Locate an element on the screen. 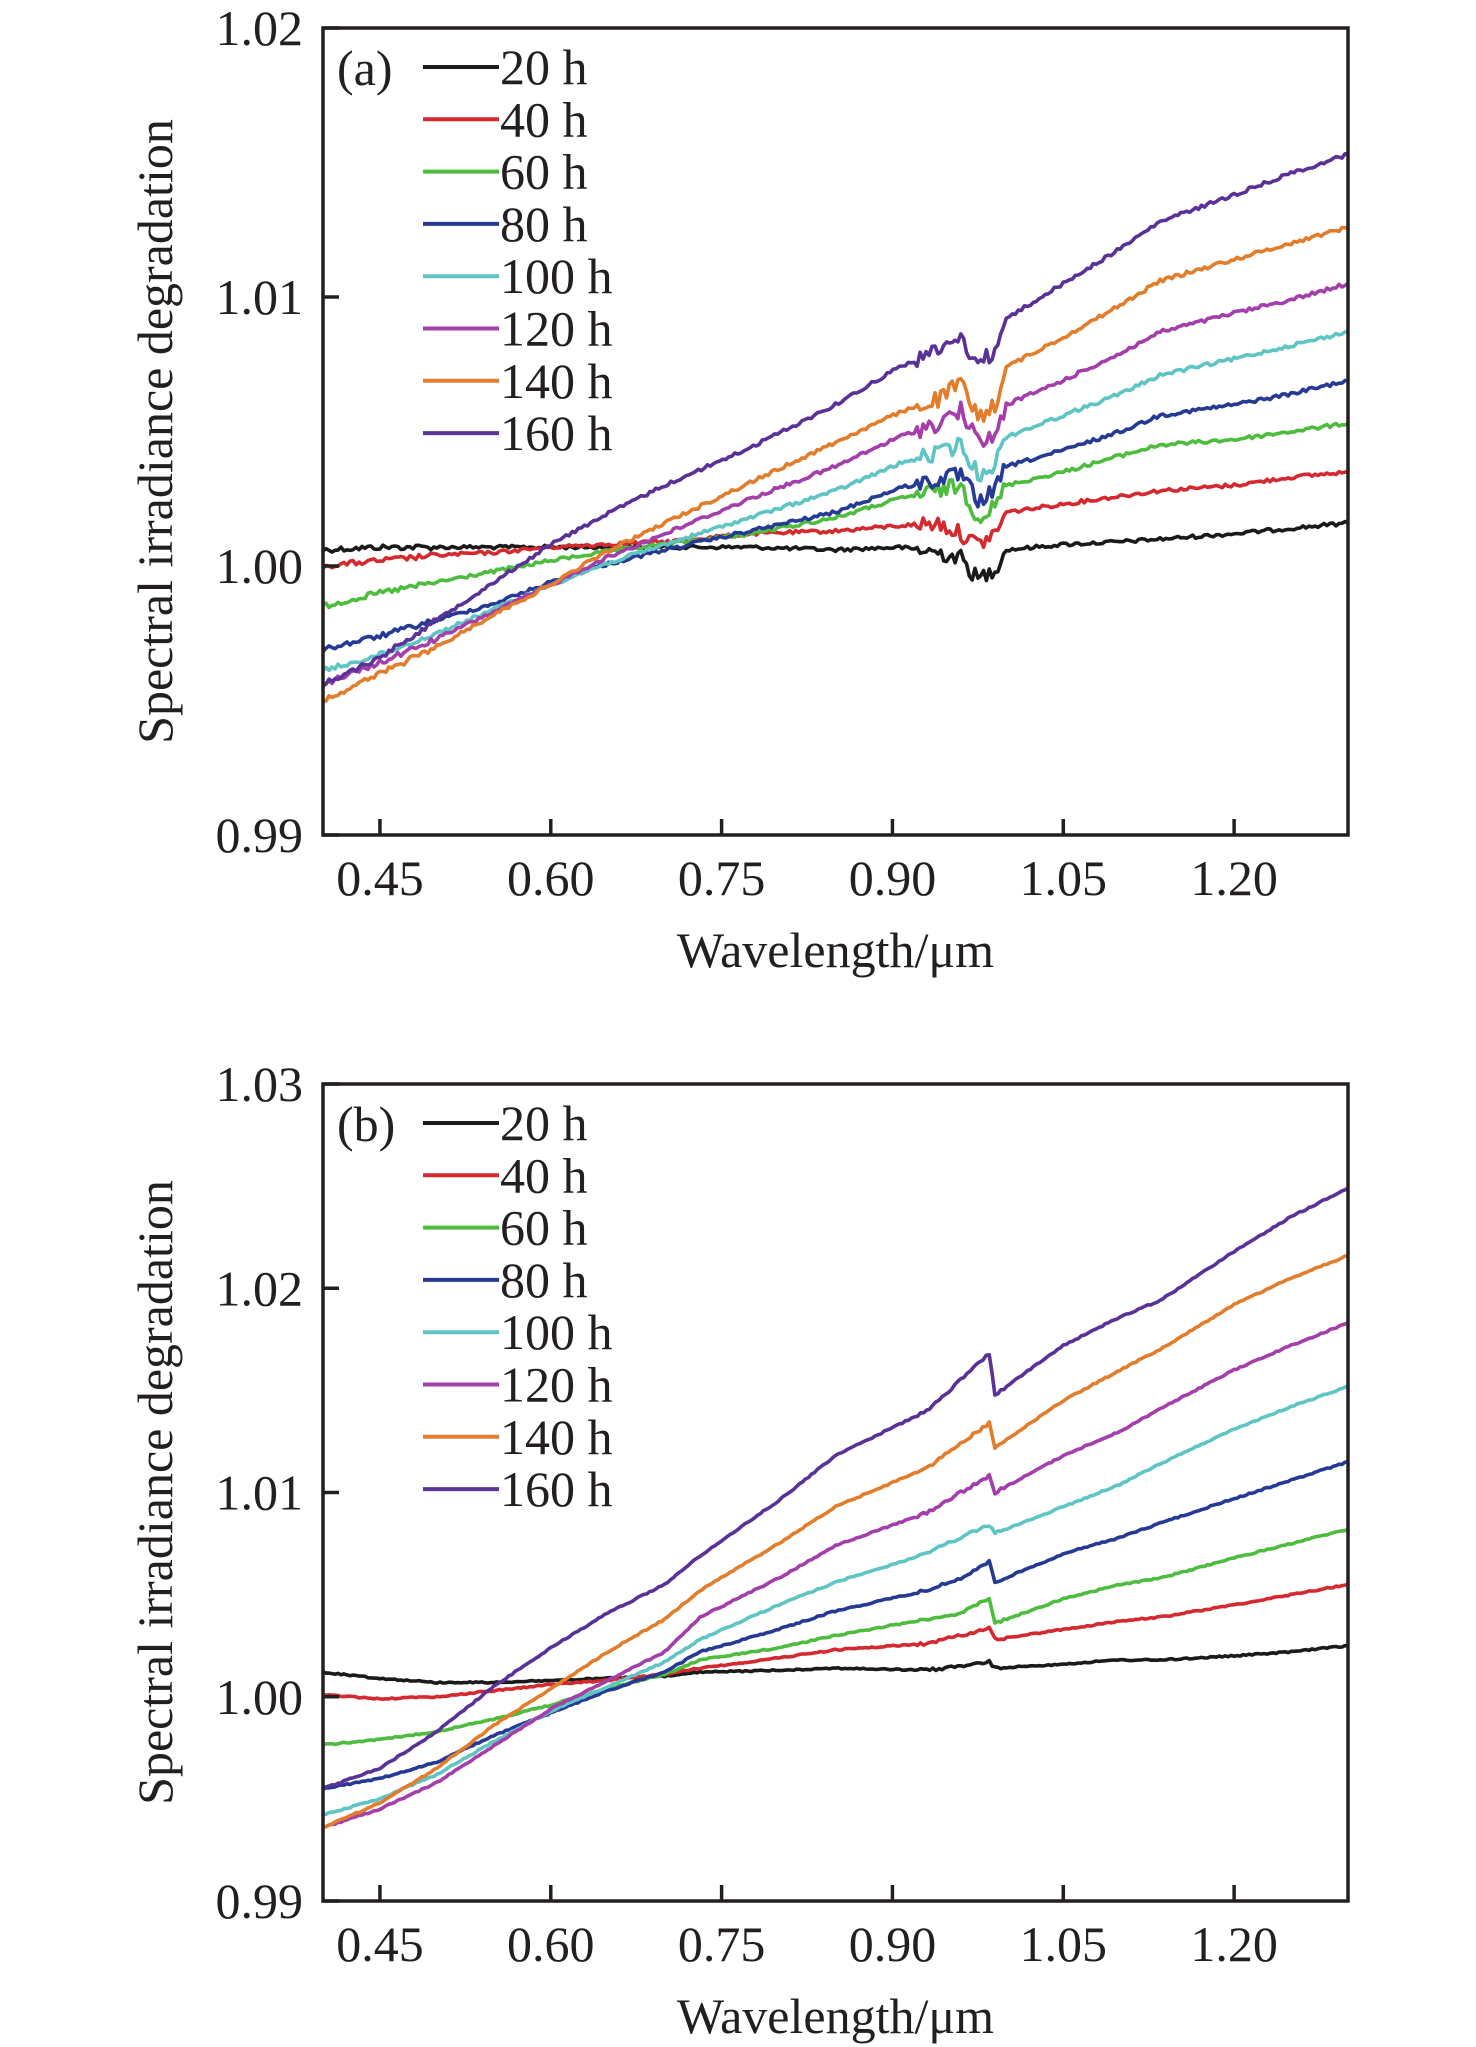 Image resolution: width=1476 pixels, height=2047 pixels. y-tick-label: 1.03 is located at coordinates (260, 1084).